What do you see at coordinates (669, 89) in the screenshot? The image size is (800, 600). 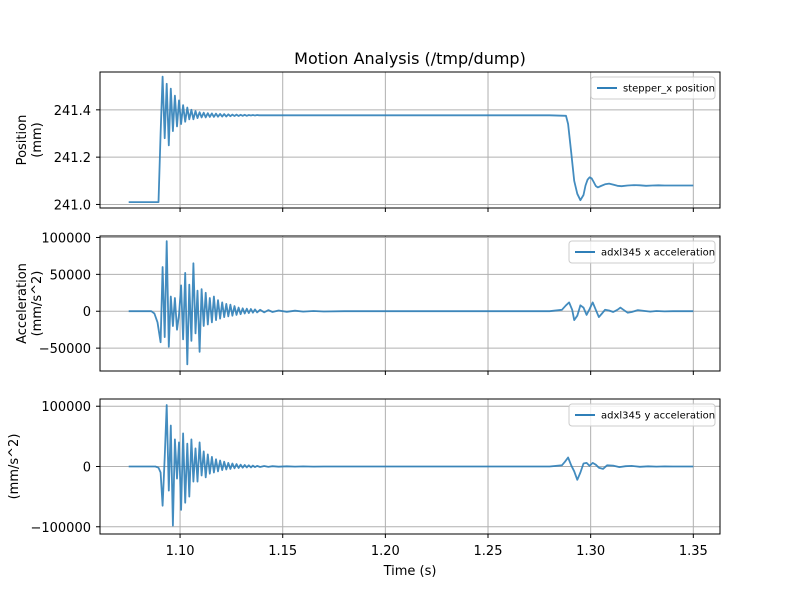 I see `legend-label: stepper_x position` at bounding box center [669, 89].